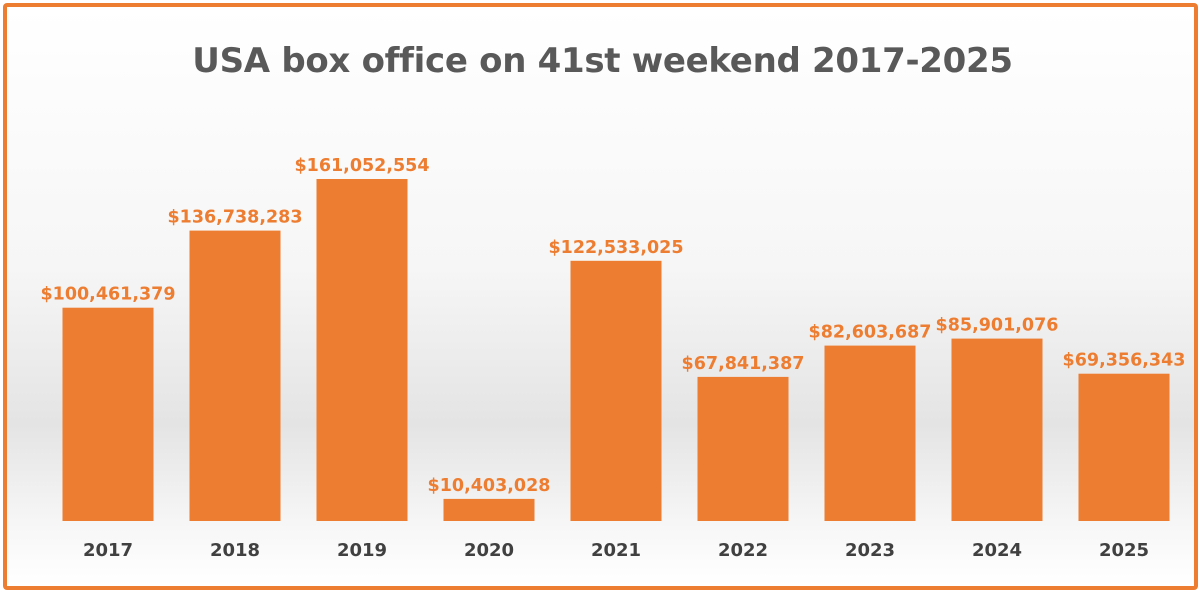  What do you see at coordinates (743, 550) in the screenshot?
I see `x-tick-label-2022: 2022` at bounding box center [743, 550].